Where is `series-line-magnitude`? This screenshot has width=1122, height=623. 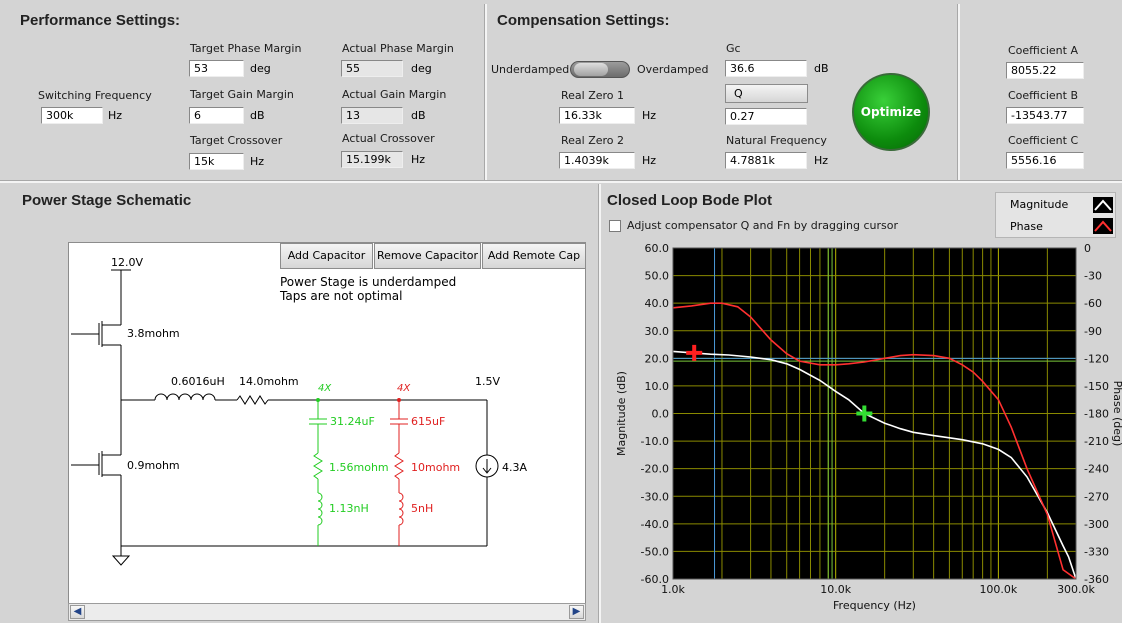 series-line-magnitude is located at coordinates (874, 465).